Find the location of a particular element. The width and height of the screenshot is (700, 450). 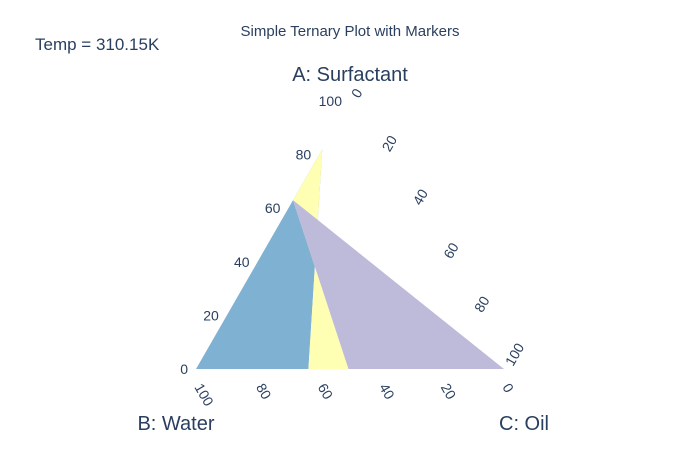

axis-c-title: C: Oil is located at coordinates (524, 424).